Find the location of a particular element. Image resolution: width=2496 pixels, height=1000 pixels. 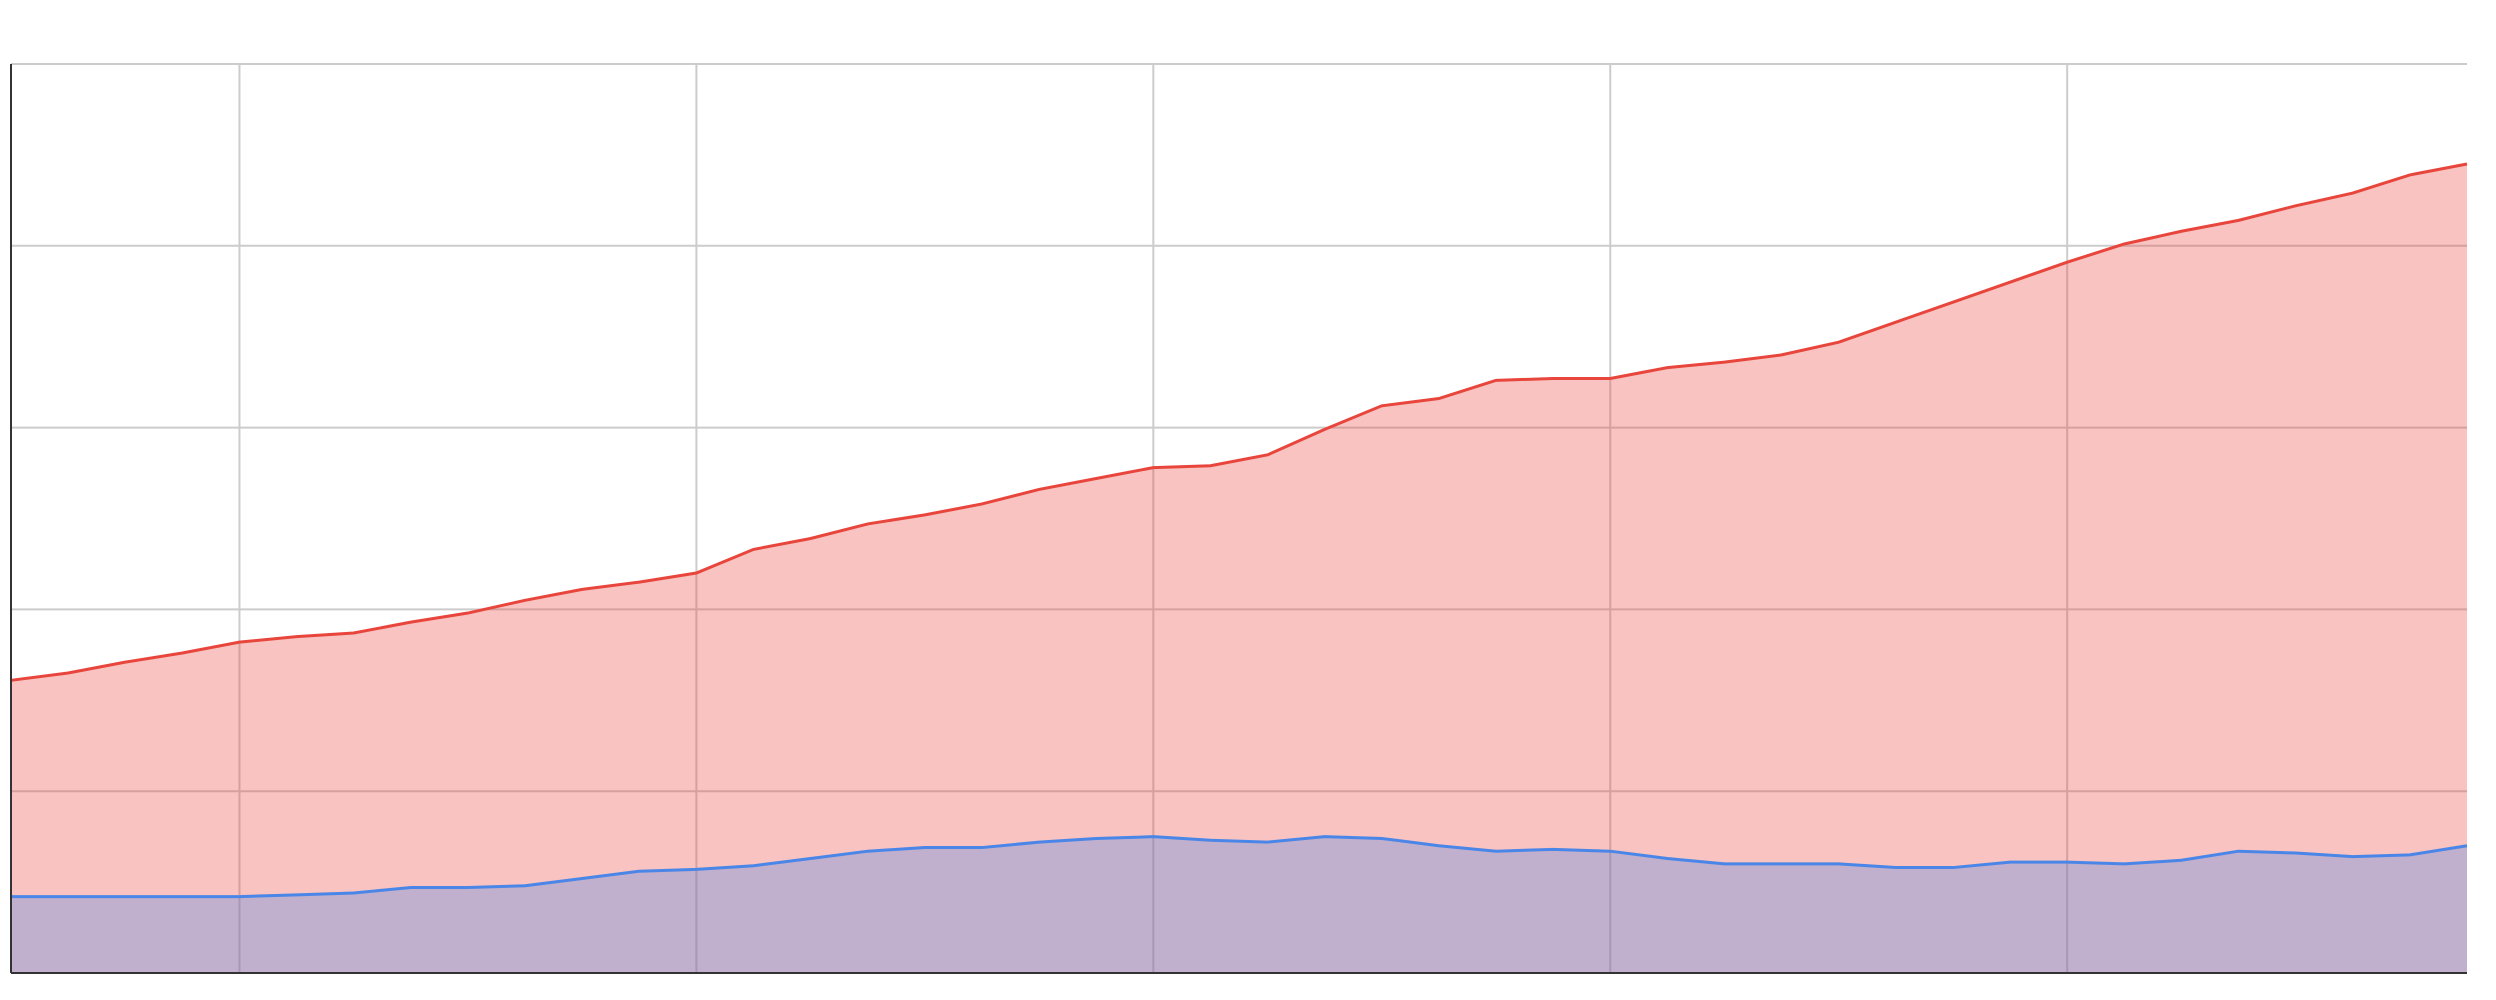

area-line is located at coordinates (1239, 867).